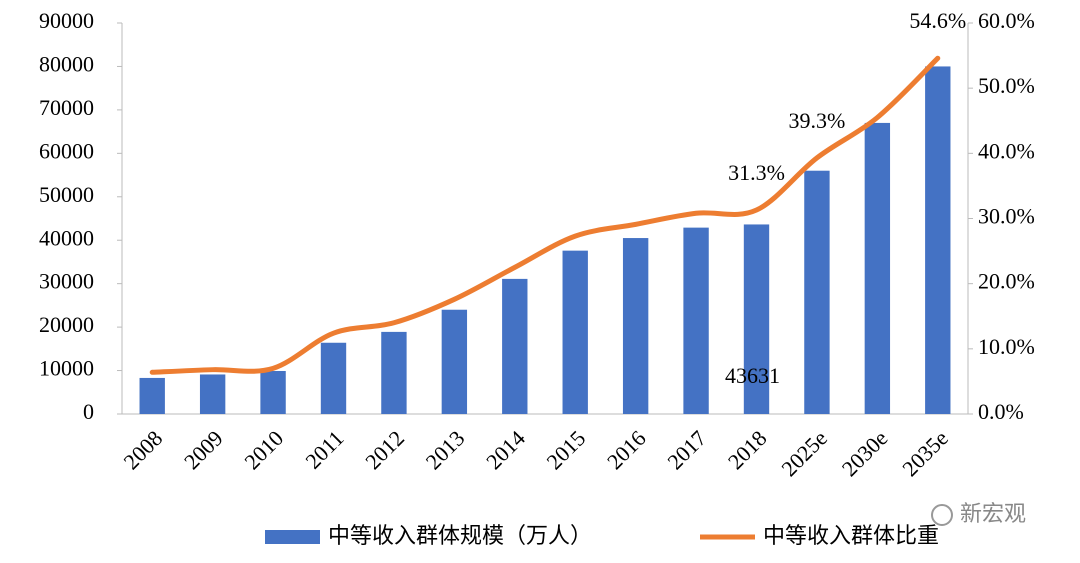 The image size is (1080, 563). What do you see at coordinates (686, 449) in the screenshot?
I see `x-tick-label: 2017` at bounding box center [686, 449].